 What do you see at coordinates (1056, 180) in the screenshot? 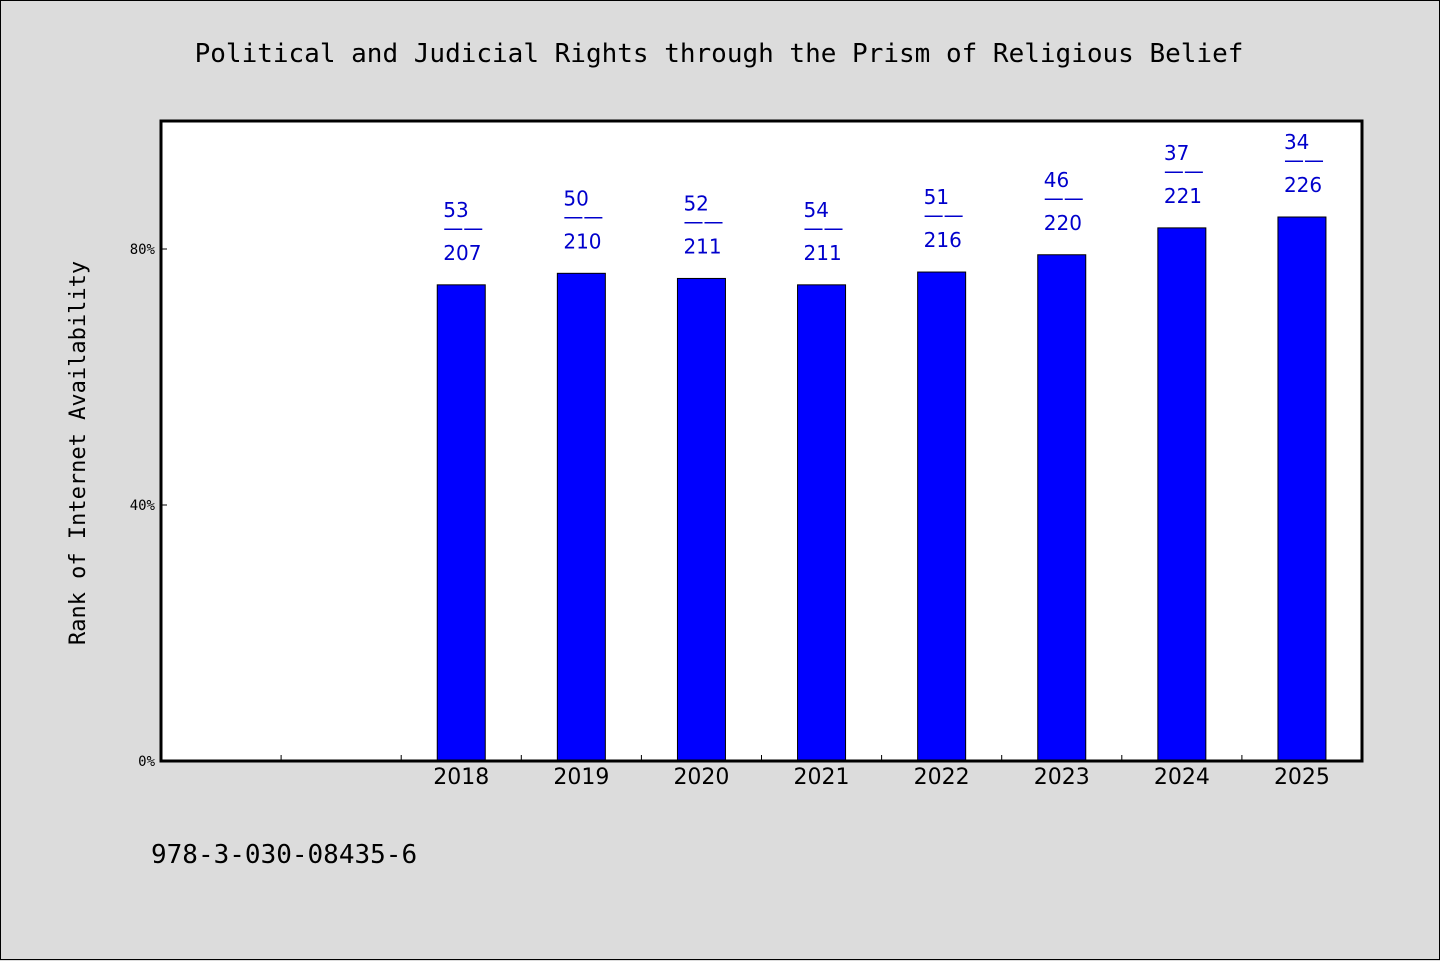
I see `data-label-numerator: 46` at bounding box center [1056, 180].